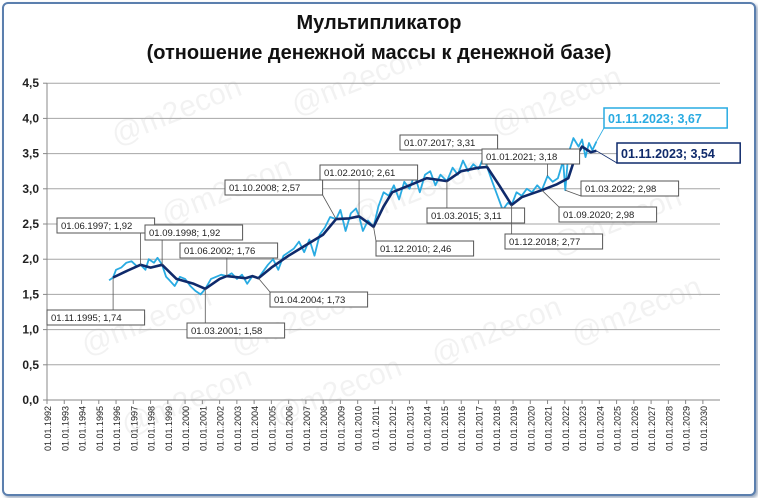  I want to click on annotation-label: 01.06.2002; 1,76, so click(219, 251).